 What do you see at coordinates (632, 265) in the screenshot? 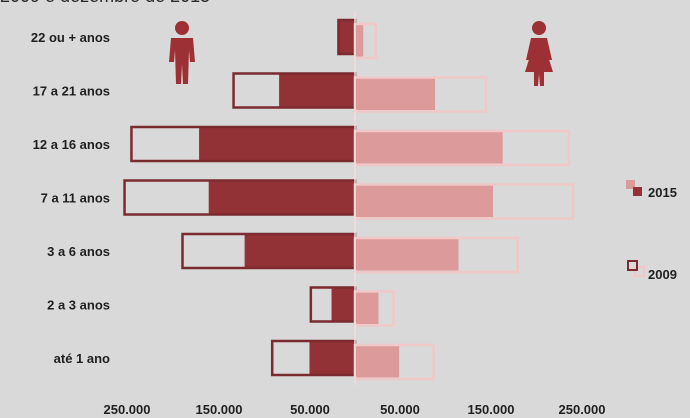
I see `legend-2009-swatch-male` at bounding box center [632, 265].